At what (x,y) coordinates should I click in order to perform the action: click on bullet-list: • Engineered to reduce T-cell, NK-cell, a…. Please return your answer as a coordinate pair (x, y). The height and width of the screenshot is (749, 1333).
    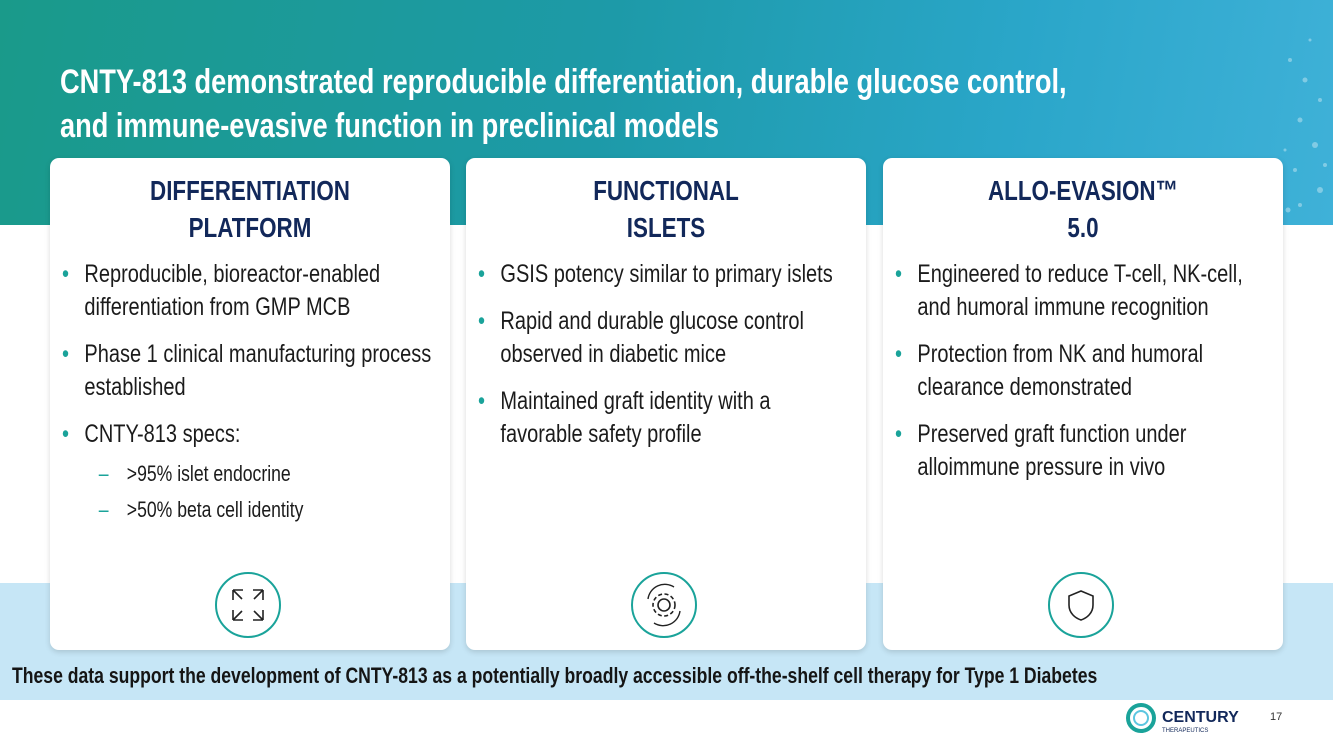
    Looking at the image, I should click on (1081, 378).